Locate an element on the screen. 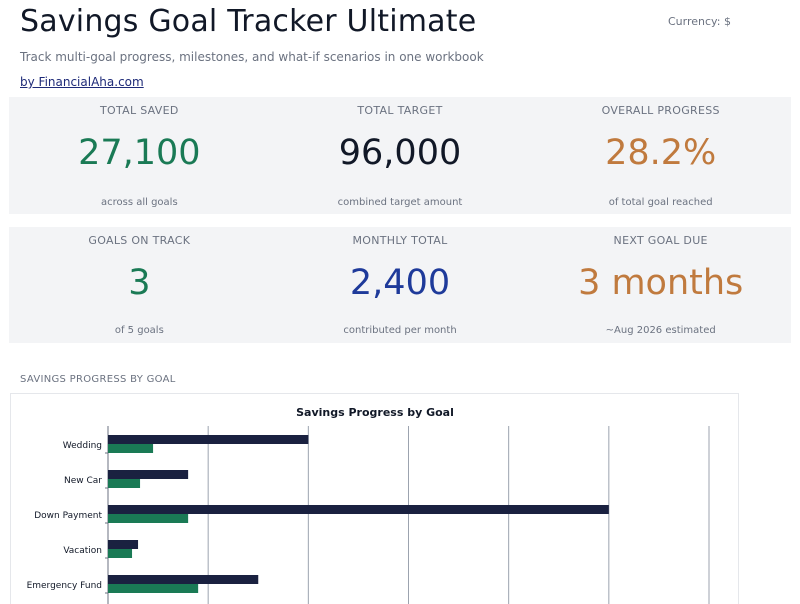 This screenshot has width=800, height=604. kpi-value: 27,100 is located at coordinates (139, 153).